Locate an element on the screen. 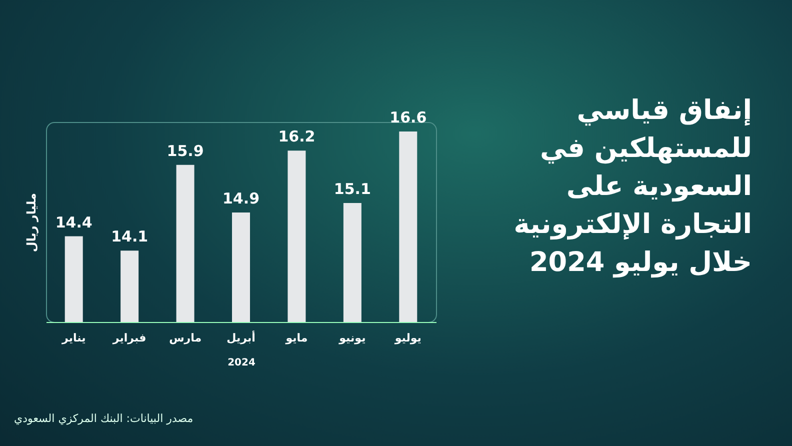 The height and width of the screenshot is (446, 792). x-tick-label: مايو is located at coordinates (296, 338).